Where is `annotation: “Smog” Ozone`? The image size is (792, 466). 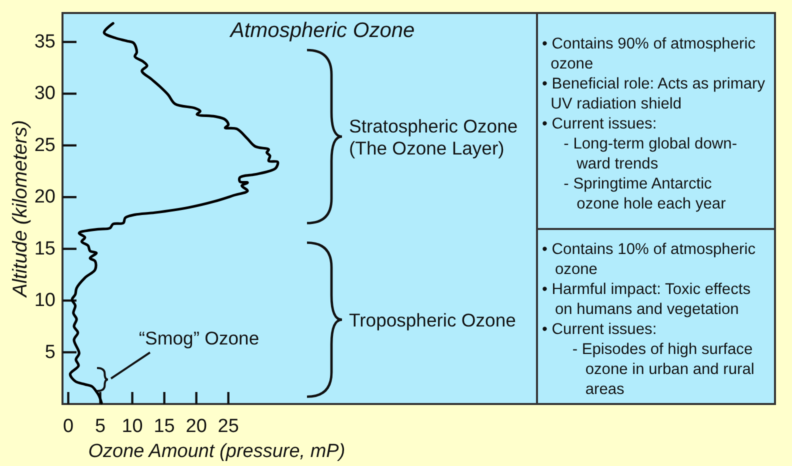 annotation: “Smog” Ozone is located at coordinates (199, 337).